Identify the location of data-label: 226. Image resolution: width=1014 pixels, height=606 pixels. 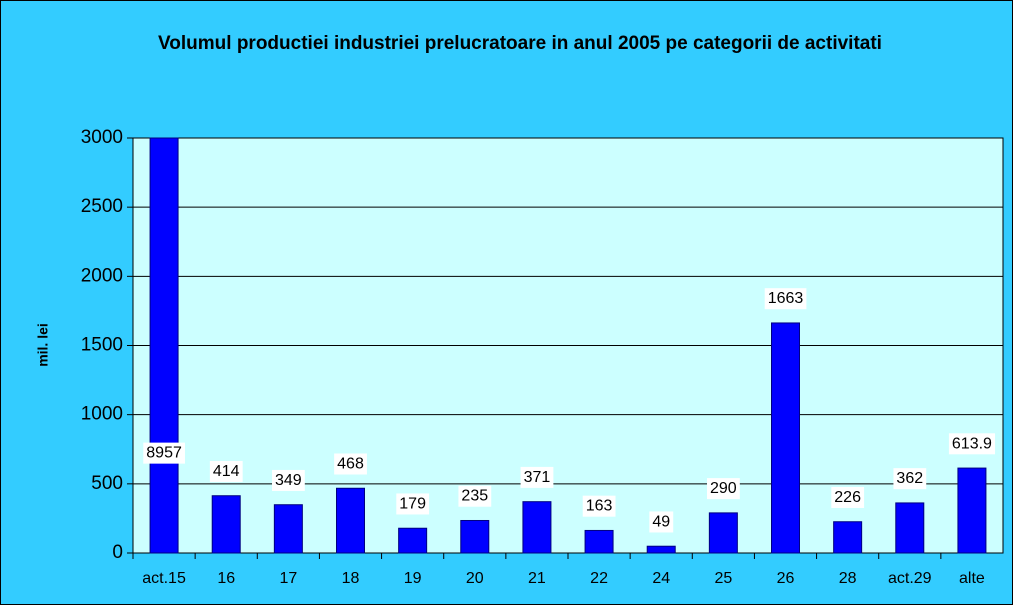
(847, 497).